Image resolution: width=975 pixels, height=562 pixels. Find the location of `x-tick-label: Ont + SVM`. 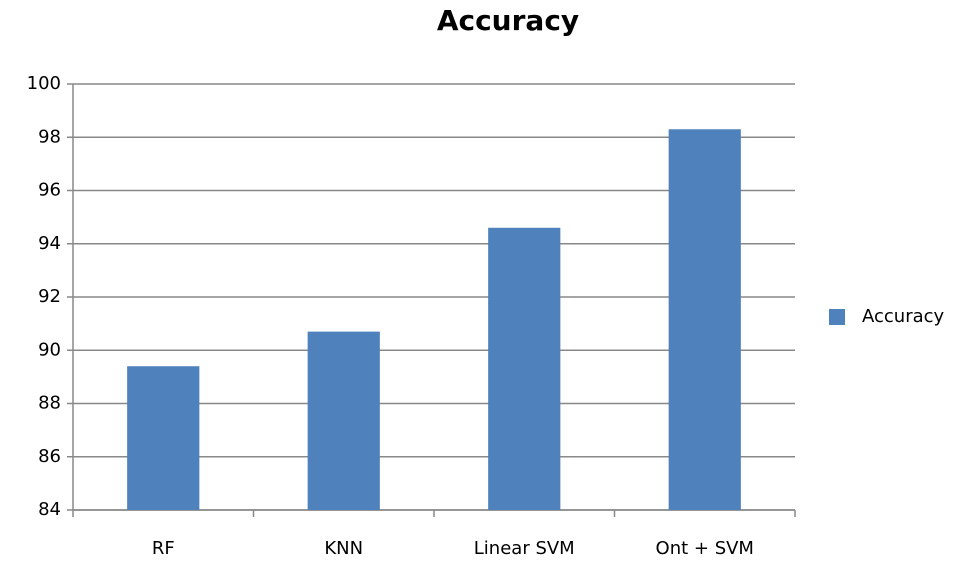

x-tick-label: Ont + SVM is located at coordinates (705, 548).